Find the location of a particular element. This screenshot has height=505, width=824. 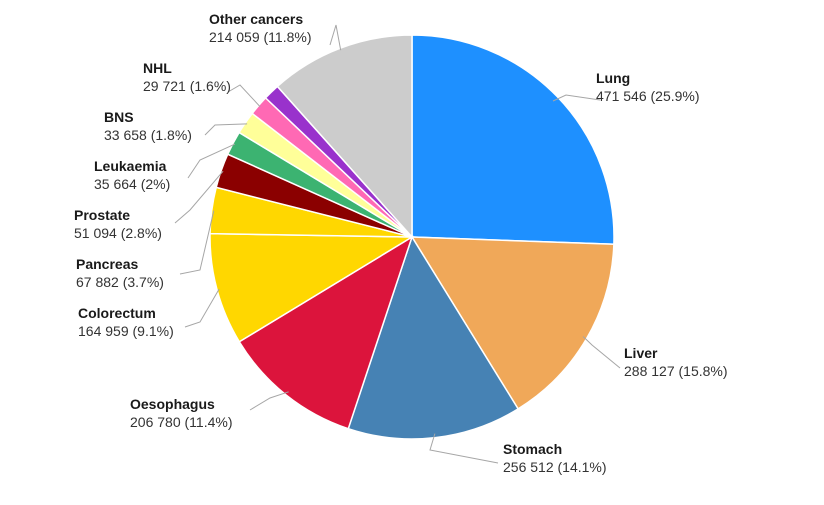

slice-label-name: Liver is located at coordinates (641, 353).